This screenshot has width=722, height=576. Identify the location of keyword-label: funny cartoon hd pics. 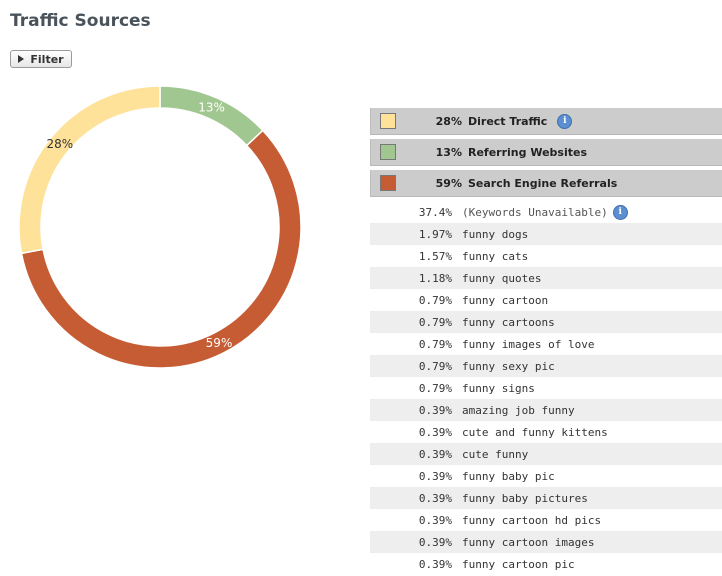
(532, 520).